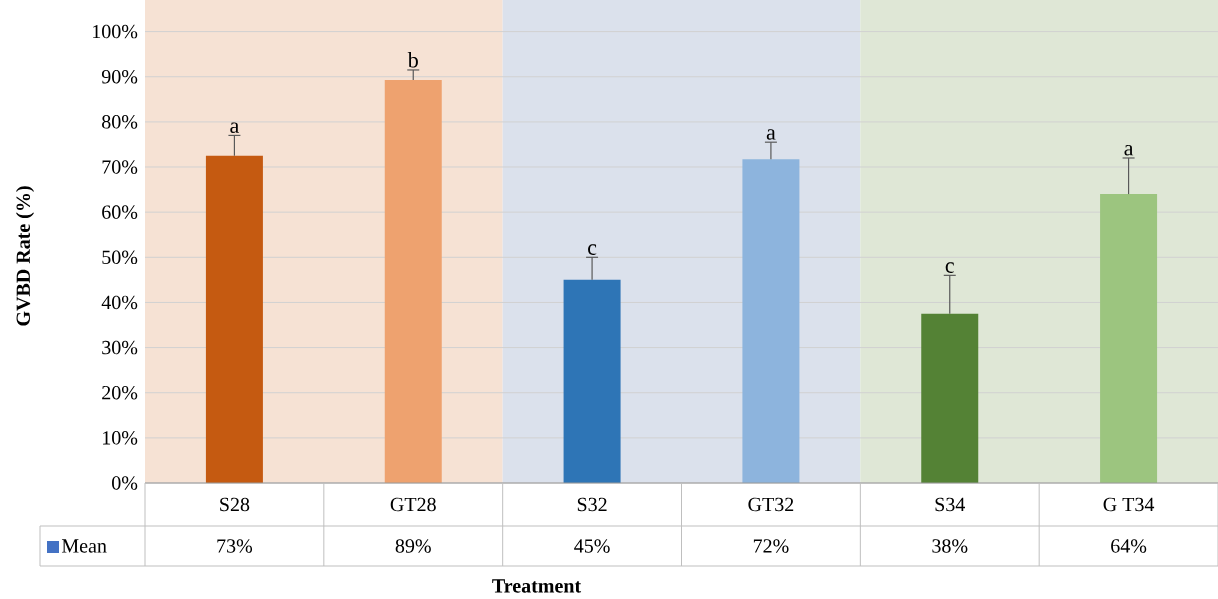  What do you see at coordinates (413, 504) in the screenshot?
I see `x-tick-label: GT28` at bounding box center [413, 504].